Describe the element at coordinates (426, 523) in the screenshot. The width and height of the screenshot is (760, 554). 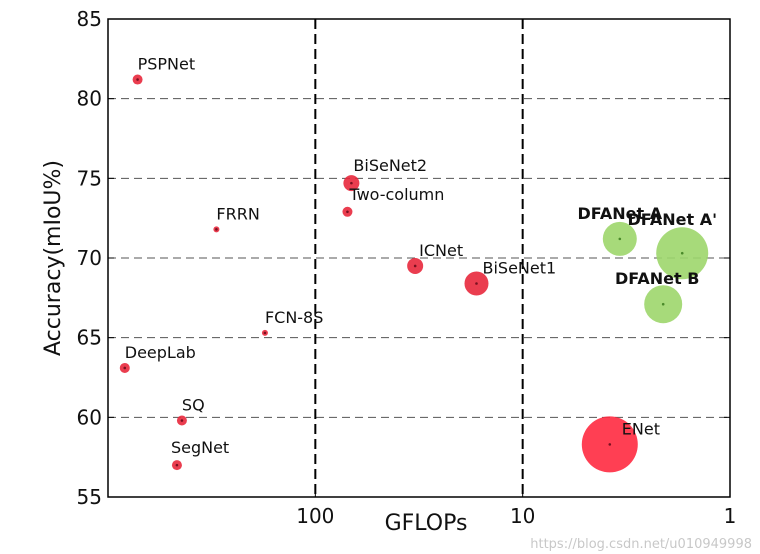
I see `x-axis-title: GFLOPs` at that location.